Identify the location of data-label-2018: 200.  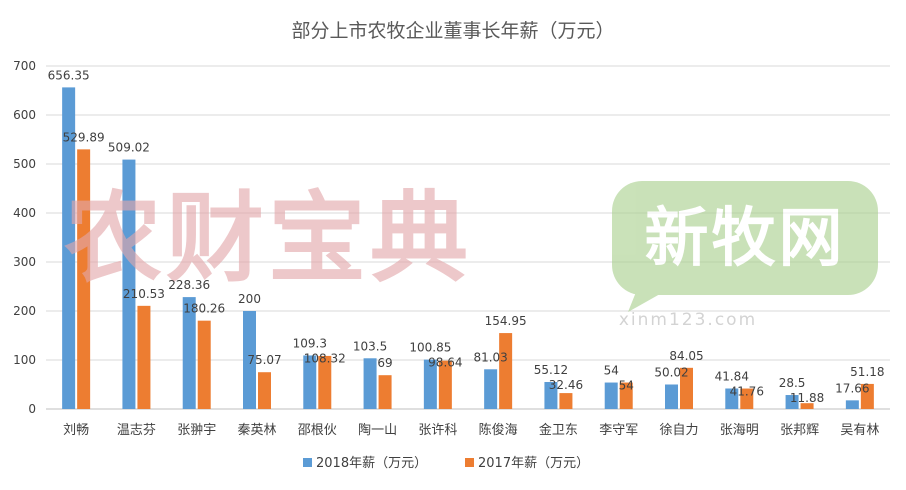
(249, 299).